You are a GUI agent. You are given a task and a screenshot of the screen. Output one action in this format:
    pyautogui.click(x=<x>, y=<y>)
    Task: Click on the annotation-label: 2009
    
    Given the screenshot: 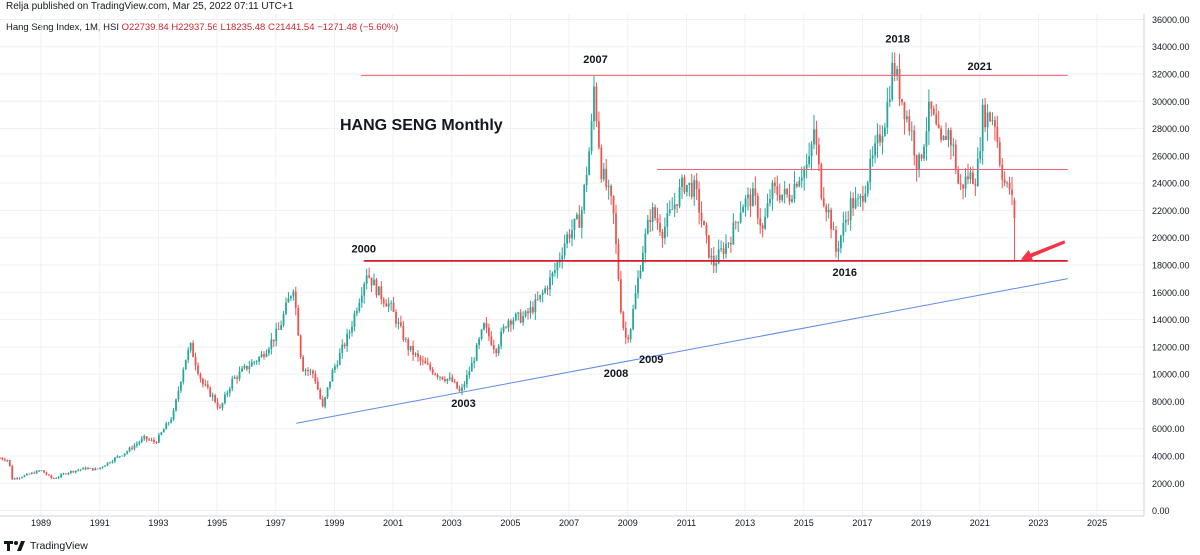 What is the action you would take?
    pyautogui.click(x=651, y=360)
    